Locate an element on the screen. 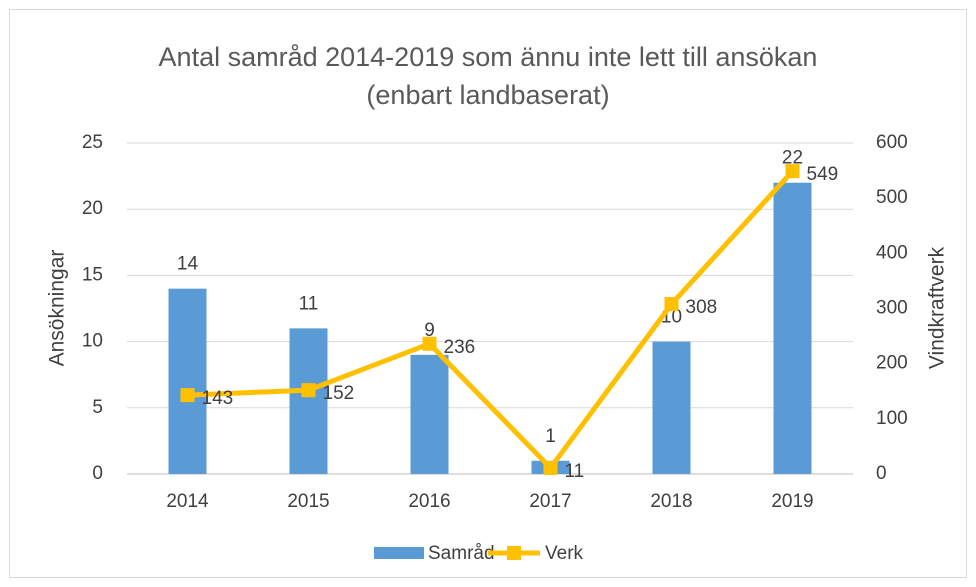 Image resolution: width=976 pixels, height=587 pixels. x-tick-label: 2018 is located at coordinates (671, 501).